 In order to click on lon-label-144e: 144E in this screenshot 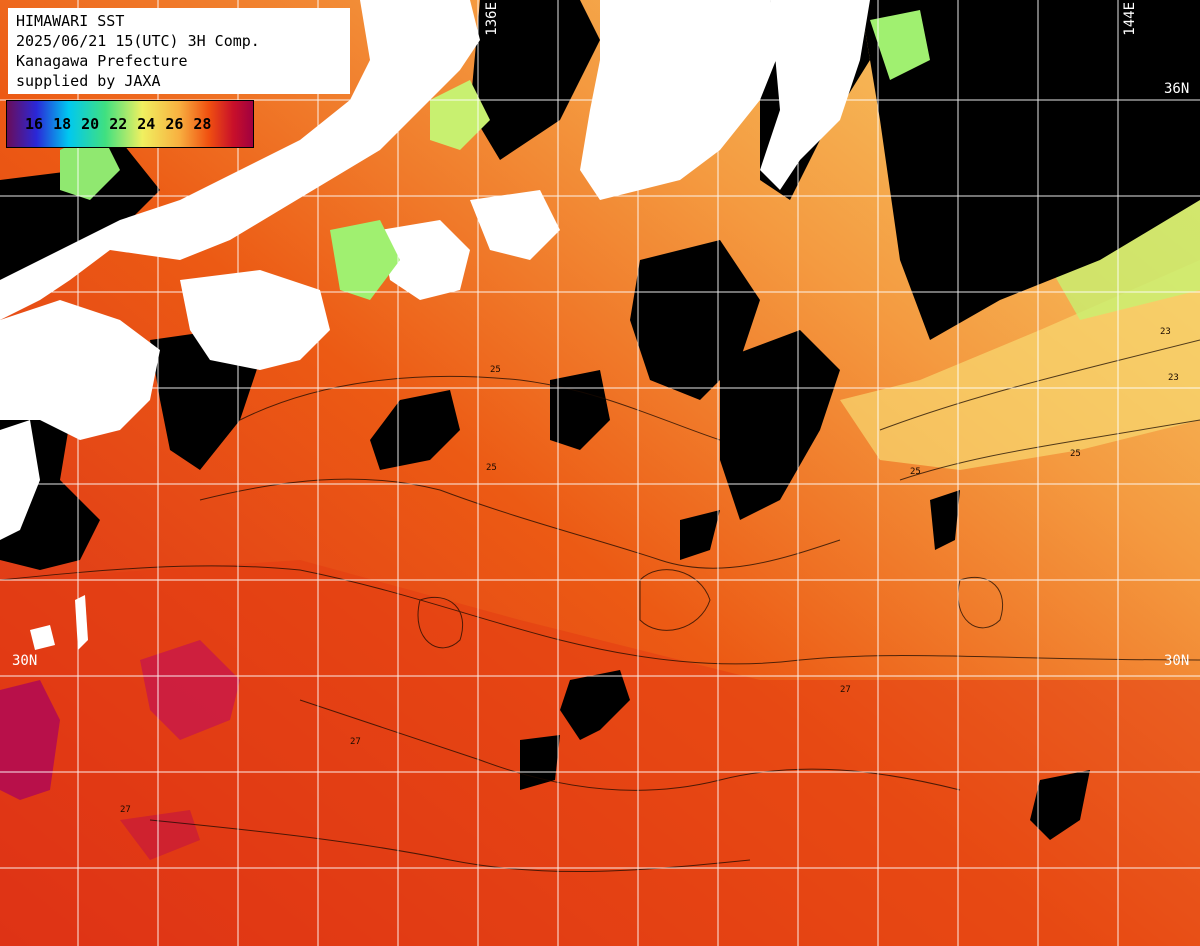, I will do `click(1130, 19)`.